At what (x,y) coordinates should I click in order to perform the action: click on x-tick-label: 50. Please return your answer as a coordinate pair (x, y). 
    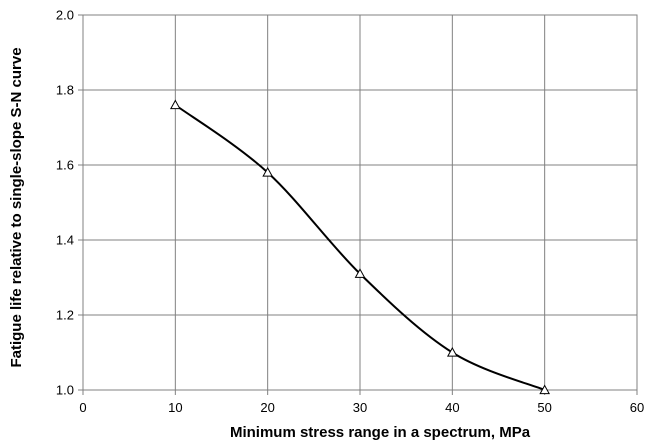
    Looking at the image, I should click on (544, 407).